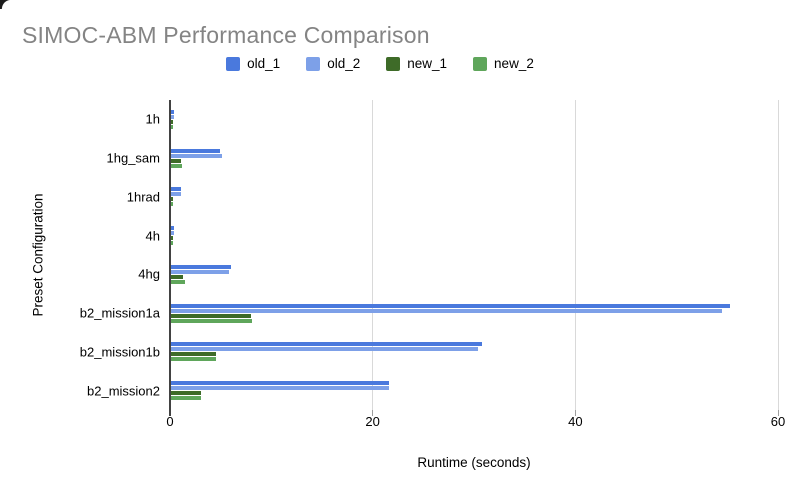  What do you see at coordinates (170, 421) in the screenshot?
I see `x-tick-label-0: 0` at bounding box center [170, 421].